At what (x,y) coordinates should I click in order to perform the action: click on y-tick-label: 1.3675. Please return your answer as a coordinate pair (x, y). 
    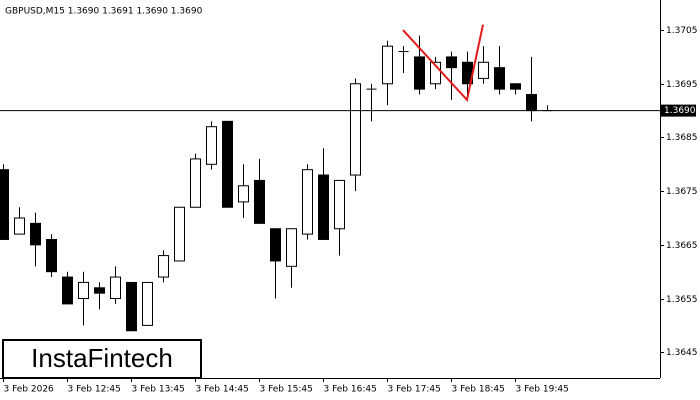
    Looking at the image, I should click on (682, 192).